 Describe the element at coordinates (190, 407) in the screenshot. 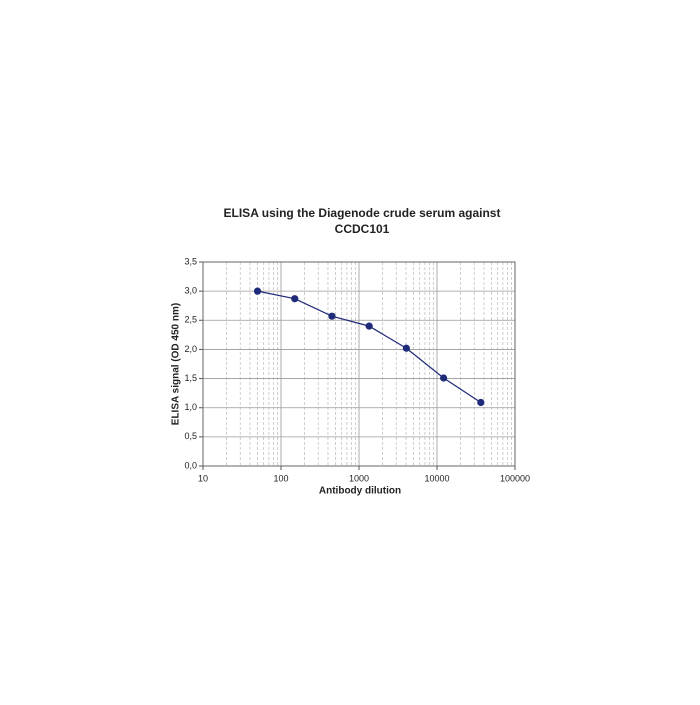

I see `y-tick-label: 1,0` at that location.